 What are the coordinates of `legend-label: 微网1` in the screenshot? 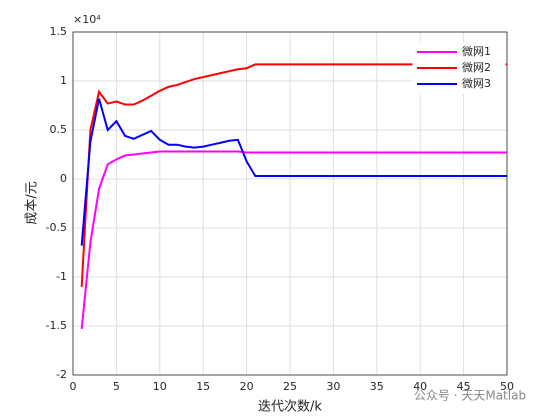 It's located at (476, 51).